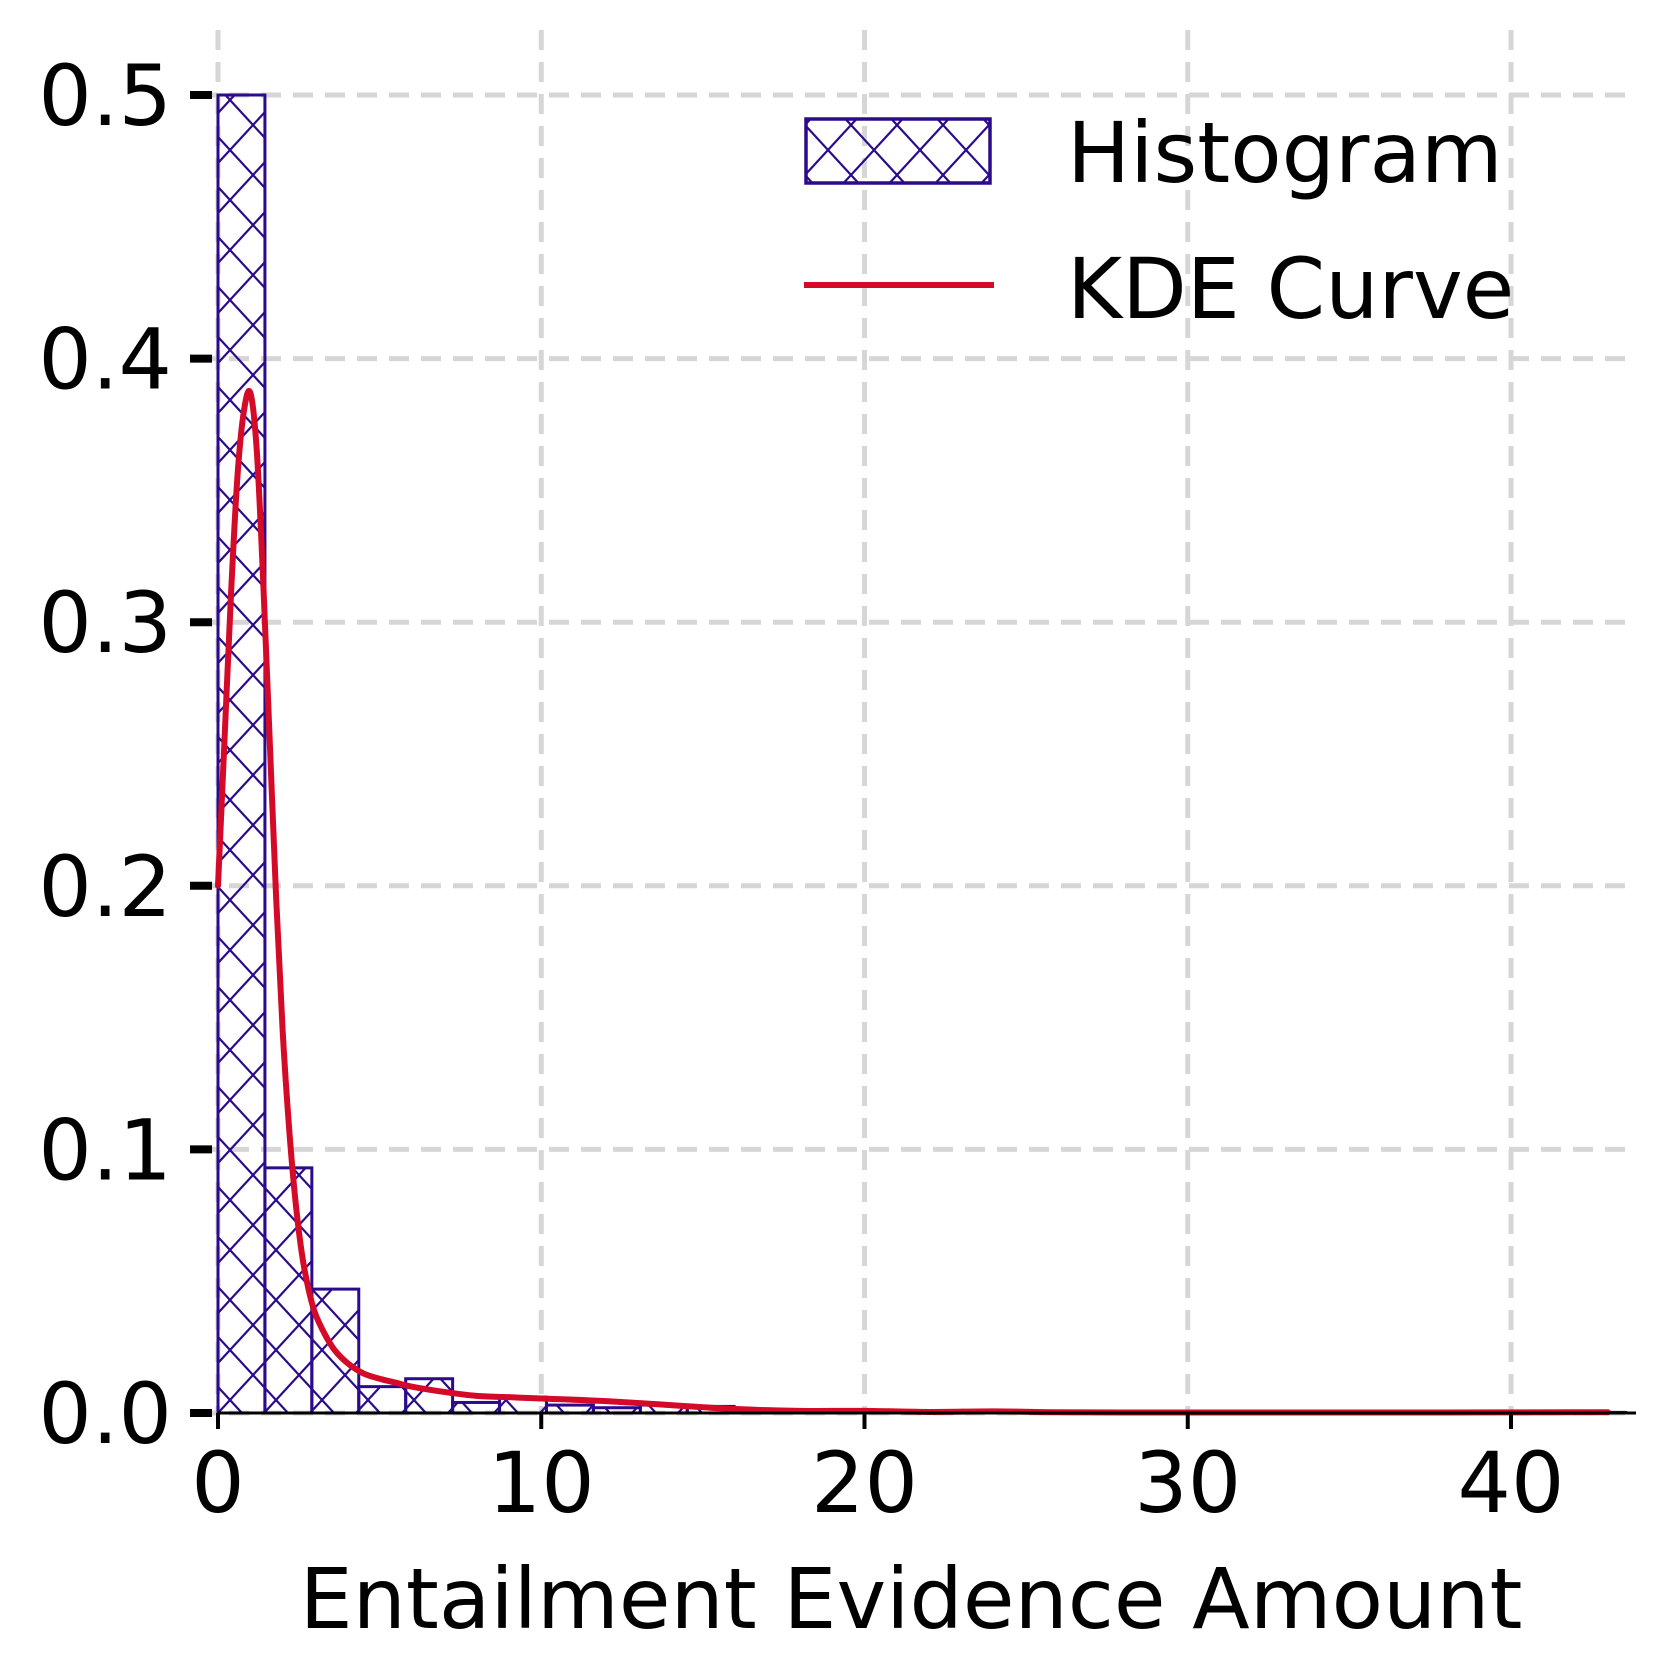 Image resolution: width=1662 pixels, height=1671 pixels. Describe the element at coordinates (1511, 1483) in the screenshot. I see `x-tick-label: 40` at that location.